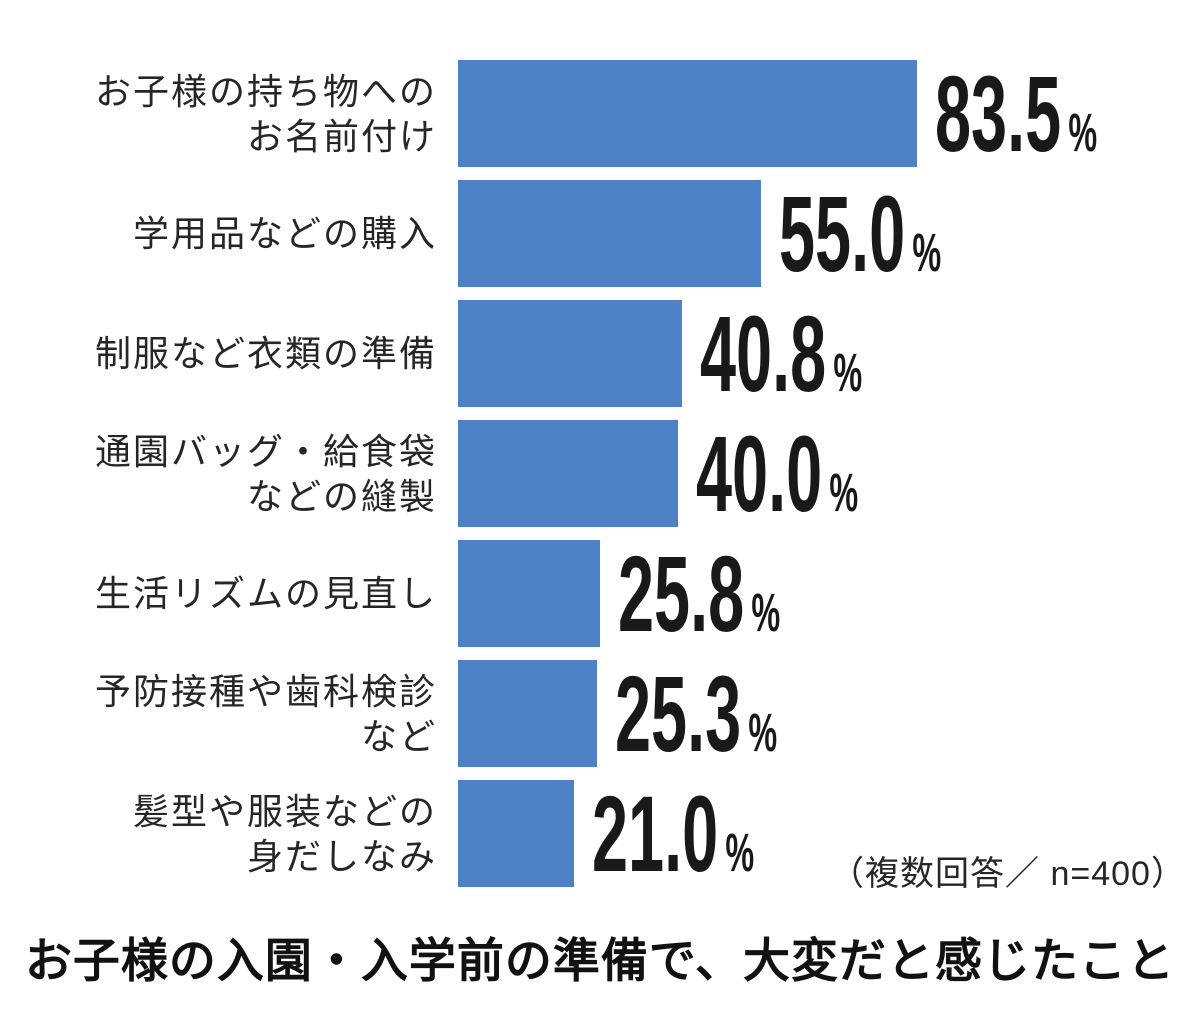 This screenshot has height=1036, width=1200. What do you see at coordinates (763, 353) in the screenshot?
I see `value-number: 40.8` at bounding box center [763, 353].